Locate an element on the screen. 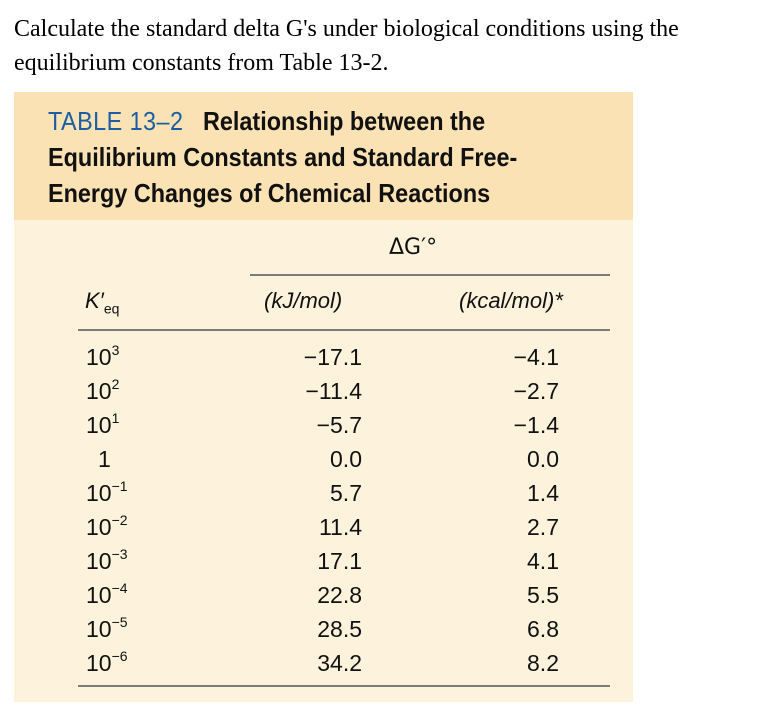 This screenshot has height=714, width=758. kj-cell: 17.1 is located at coordinates (339, 561).